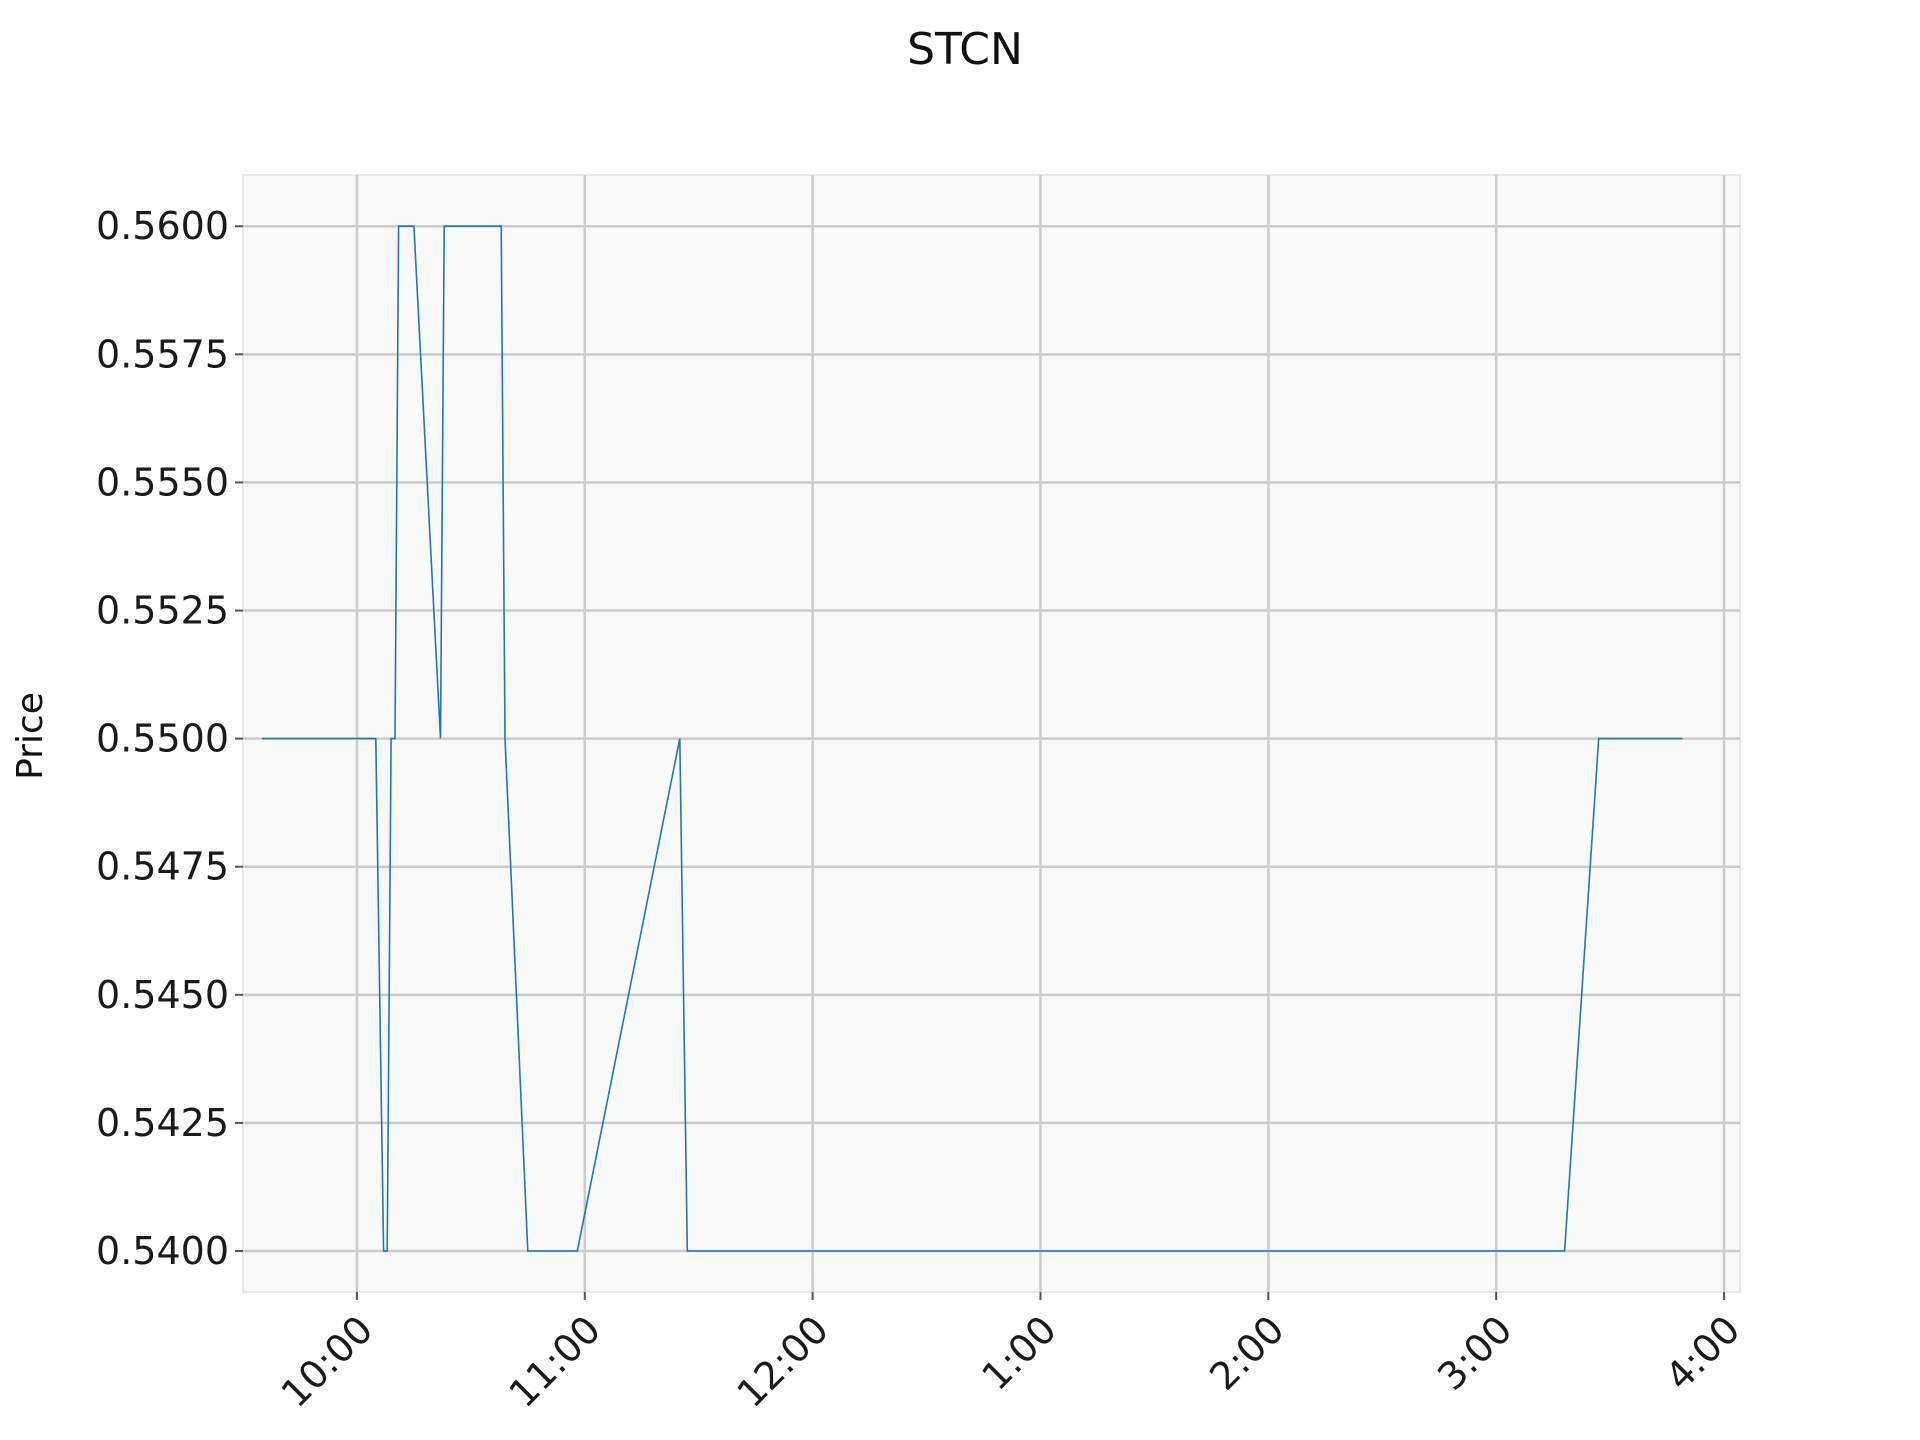 This screenshot has height=1440, width=1920. Describe the element at coordinates (965, 49) in the screenshot. I see `chart-title: STCN` at that location.